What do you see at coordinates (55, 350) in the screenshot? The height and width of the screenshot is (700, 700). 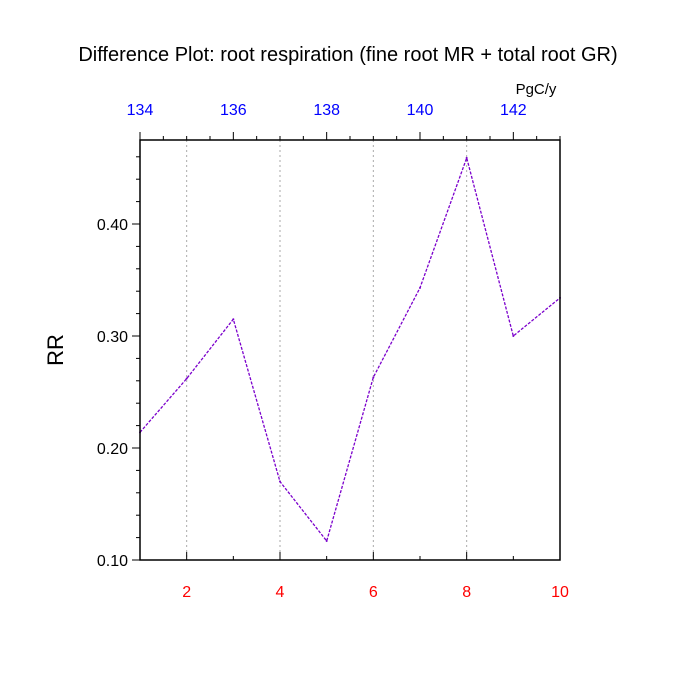 I see `y-axis-label: RR` at bounding box center [55, 350].